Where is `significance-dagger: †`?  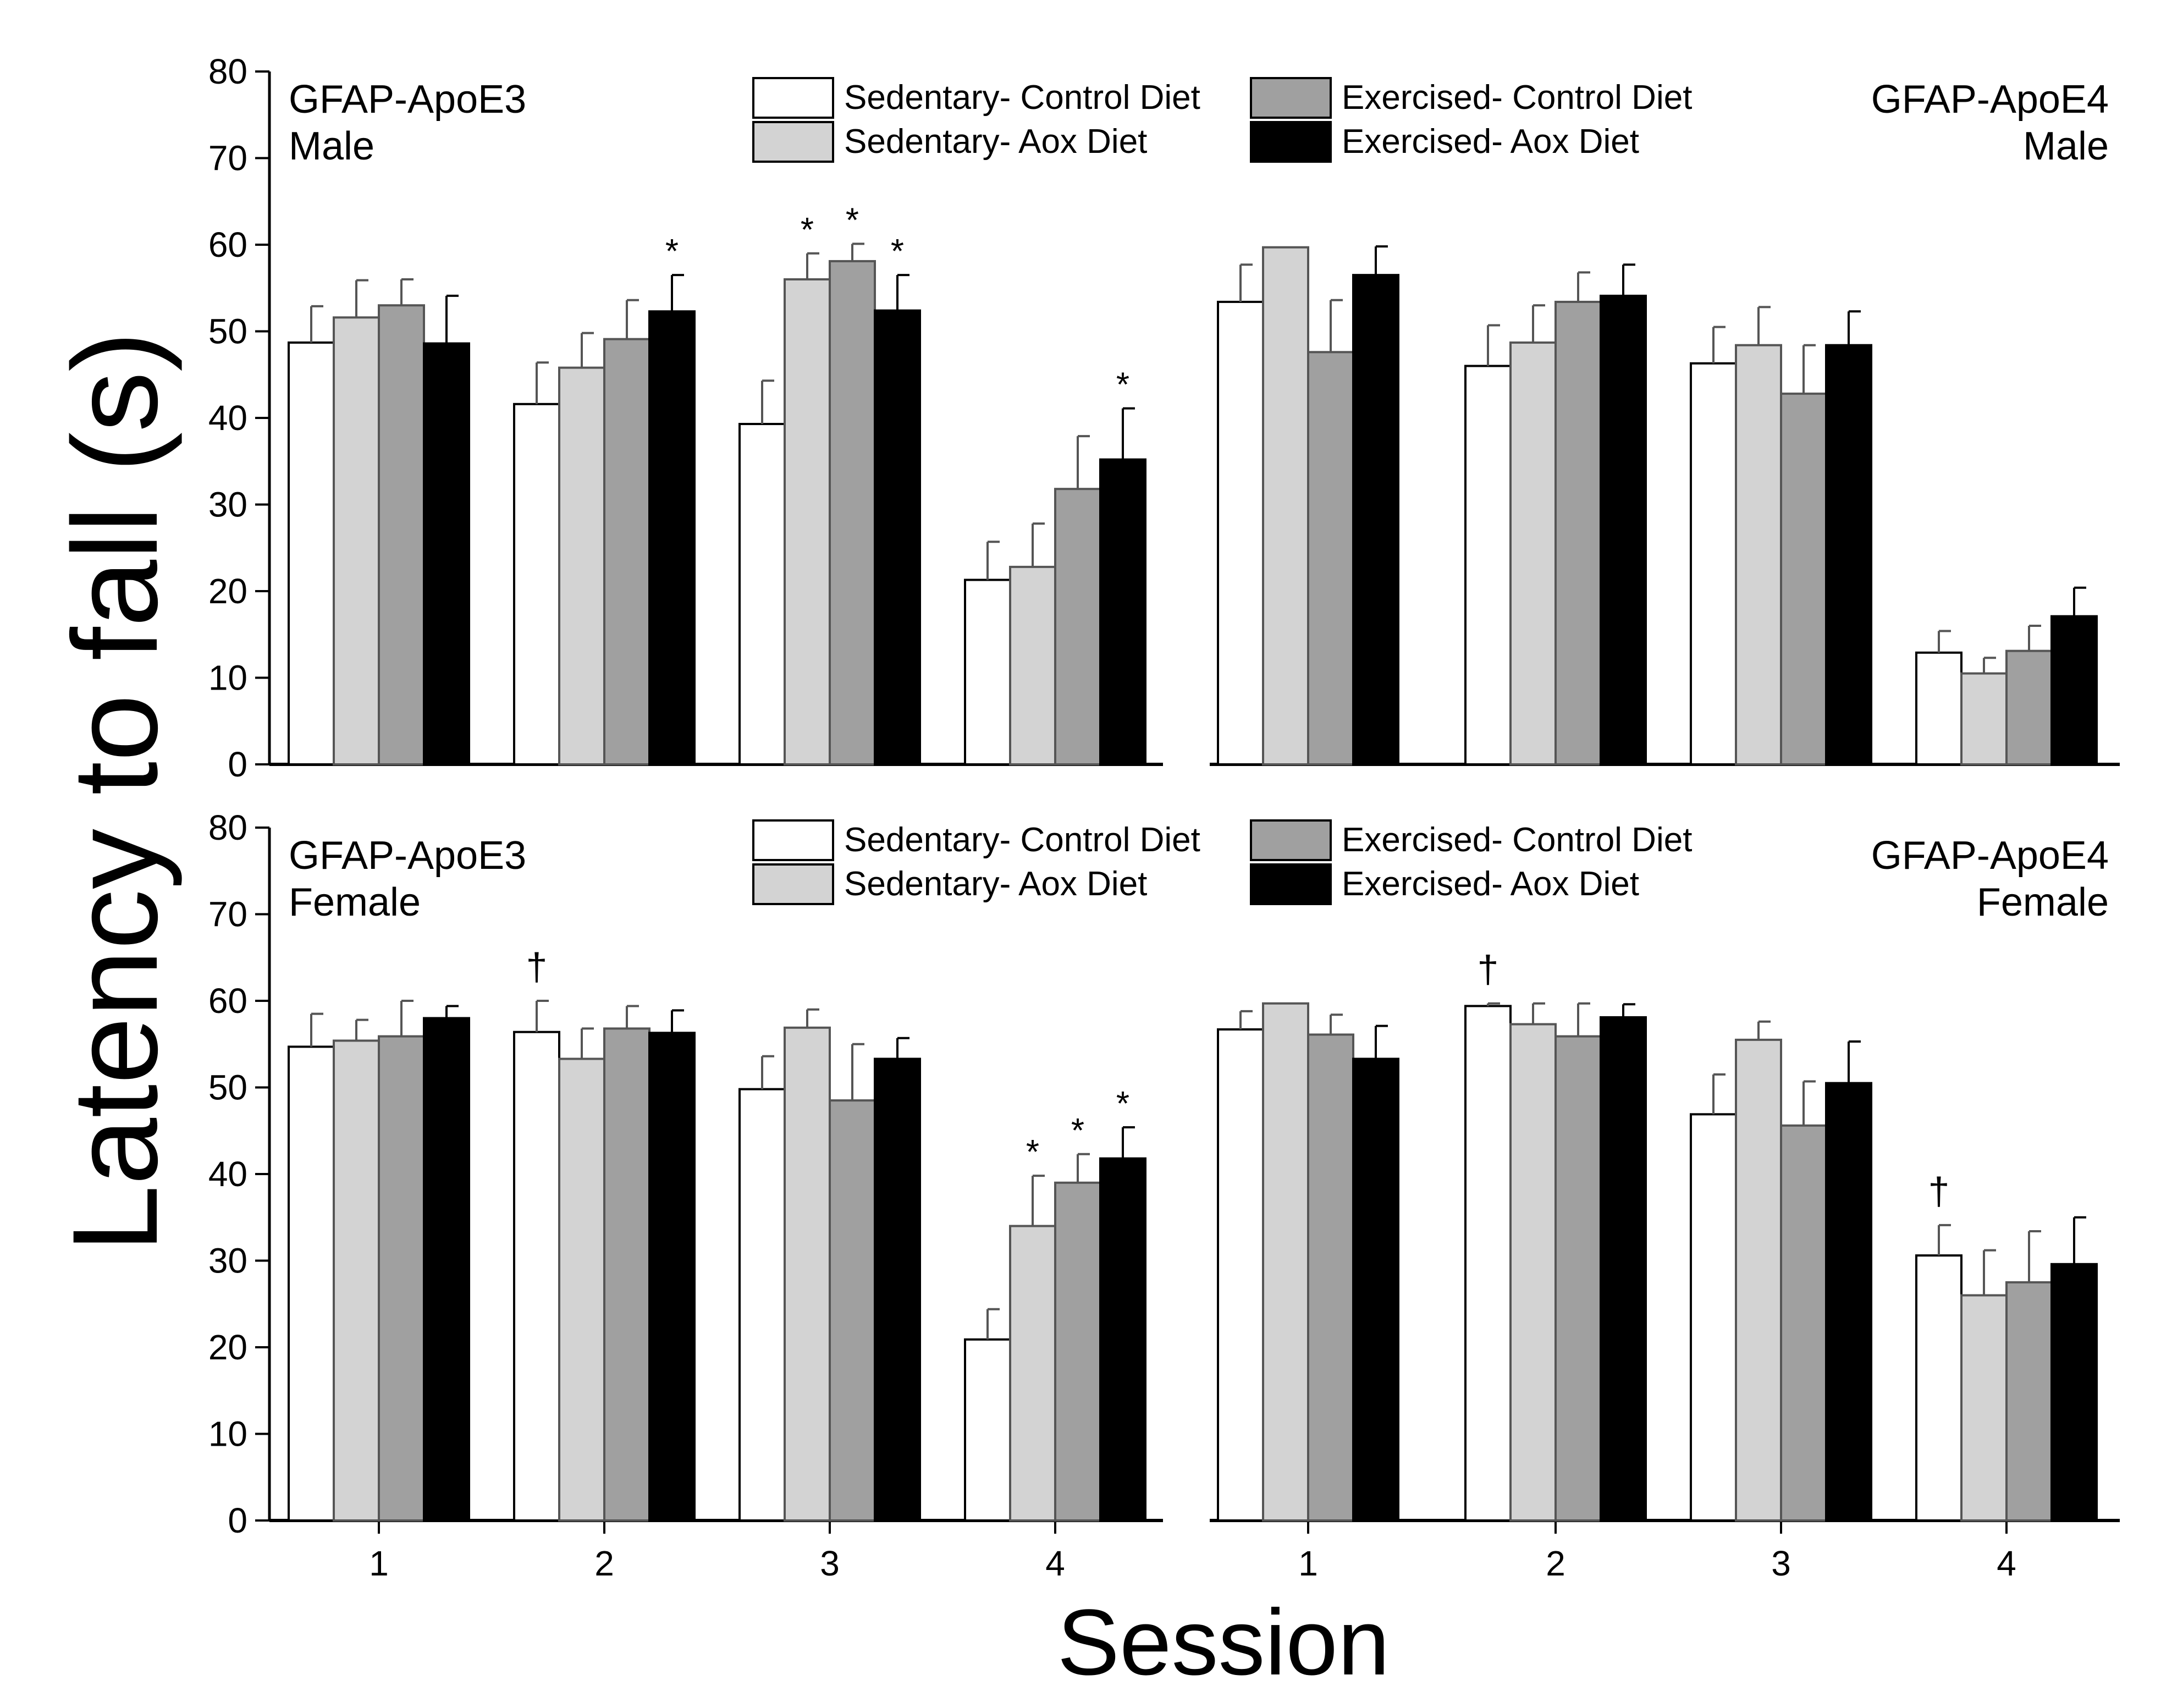 significance-dagger: † is located at coordinates (1488, 969).